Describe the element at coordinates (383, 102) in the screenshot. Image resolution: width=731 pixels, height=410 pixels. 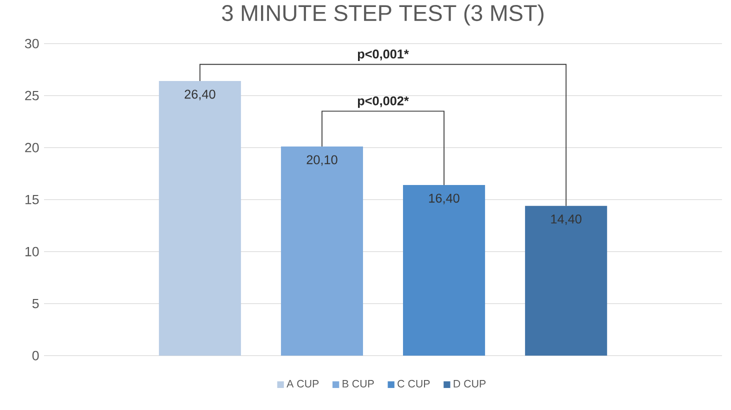
I see `annotation: p<0,002*` at that location.